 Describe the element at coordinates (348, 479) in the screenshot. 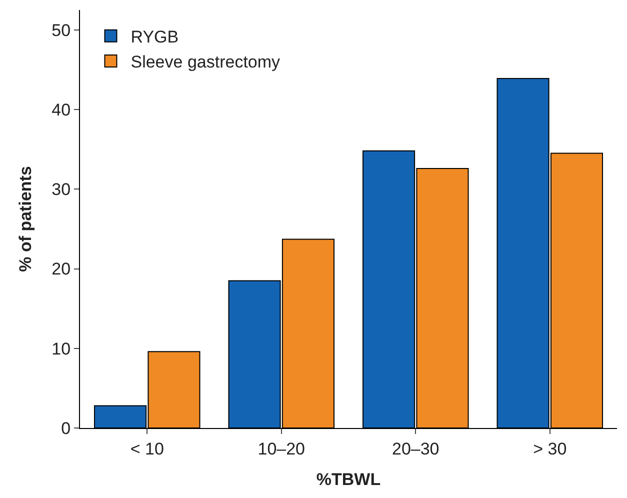

I see `x-axis-title: %TBWL` at that location.